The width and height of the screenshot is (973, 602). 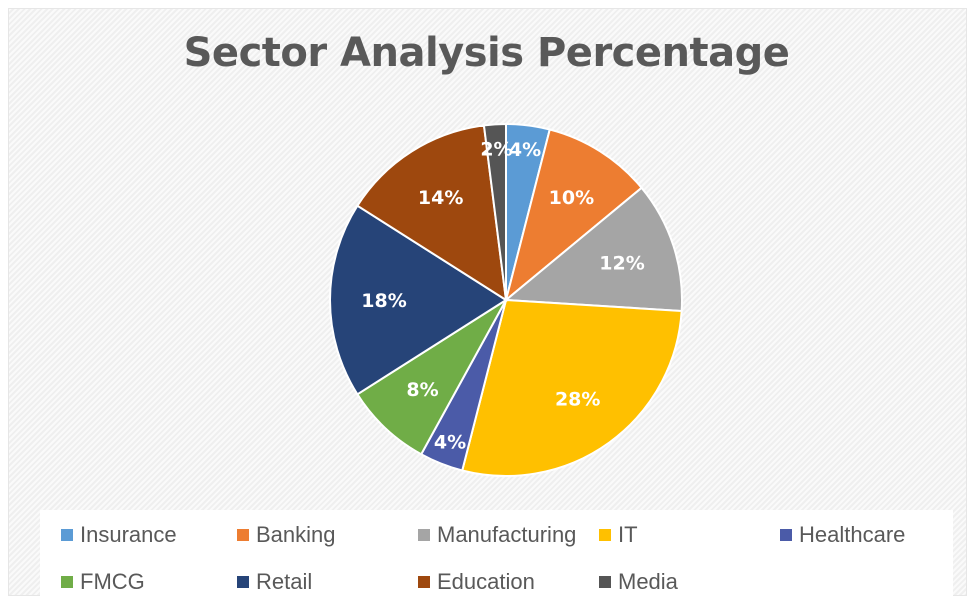 I want to click on pie-slice-fmcg, so click(x=431, y=377).